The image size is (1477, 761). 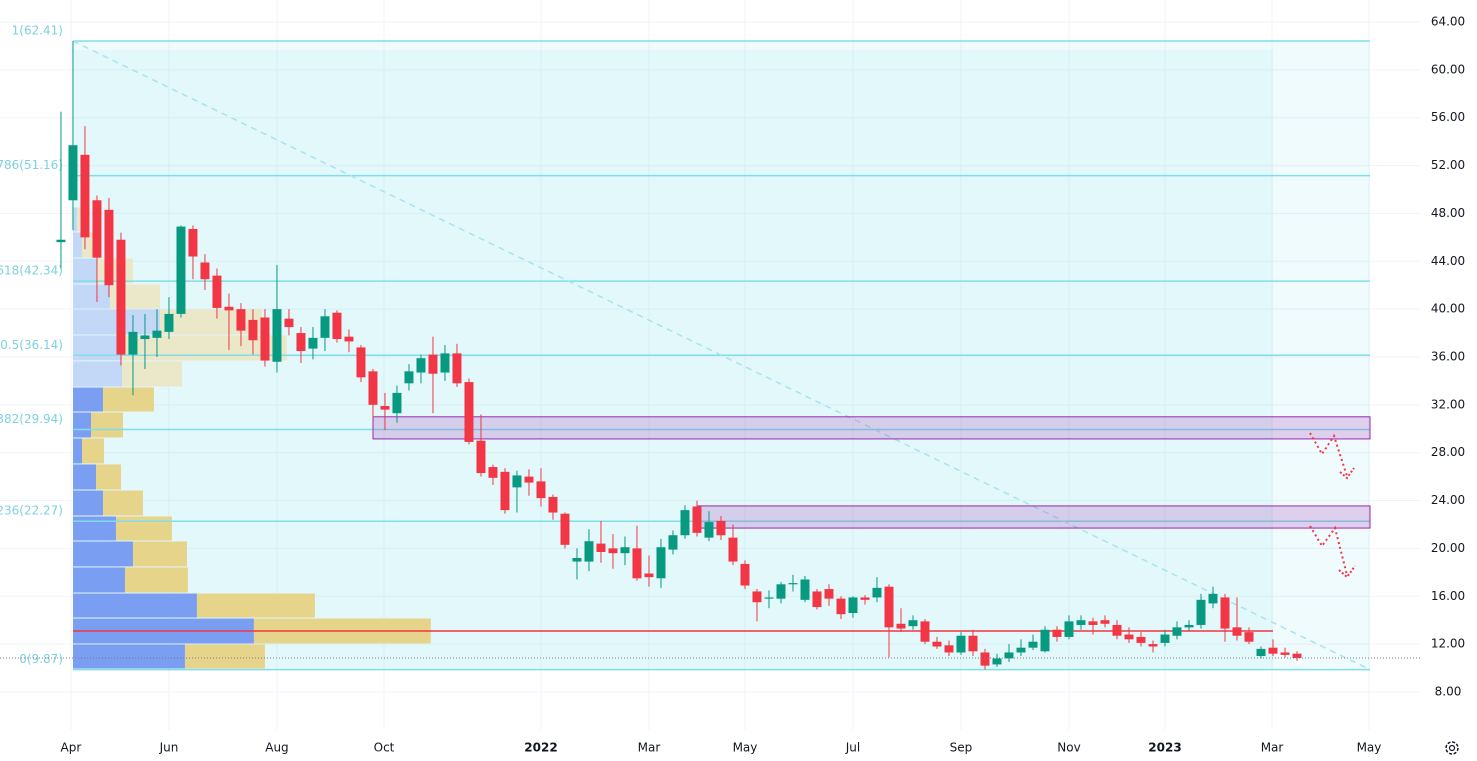 I want to click on gear-inner, so click(x=1452, y=748).